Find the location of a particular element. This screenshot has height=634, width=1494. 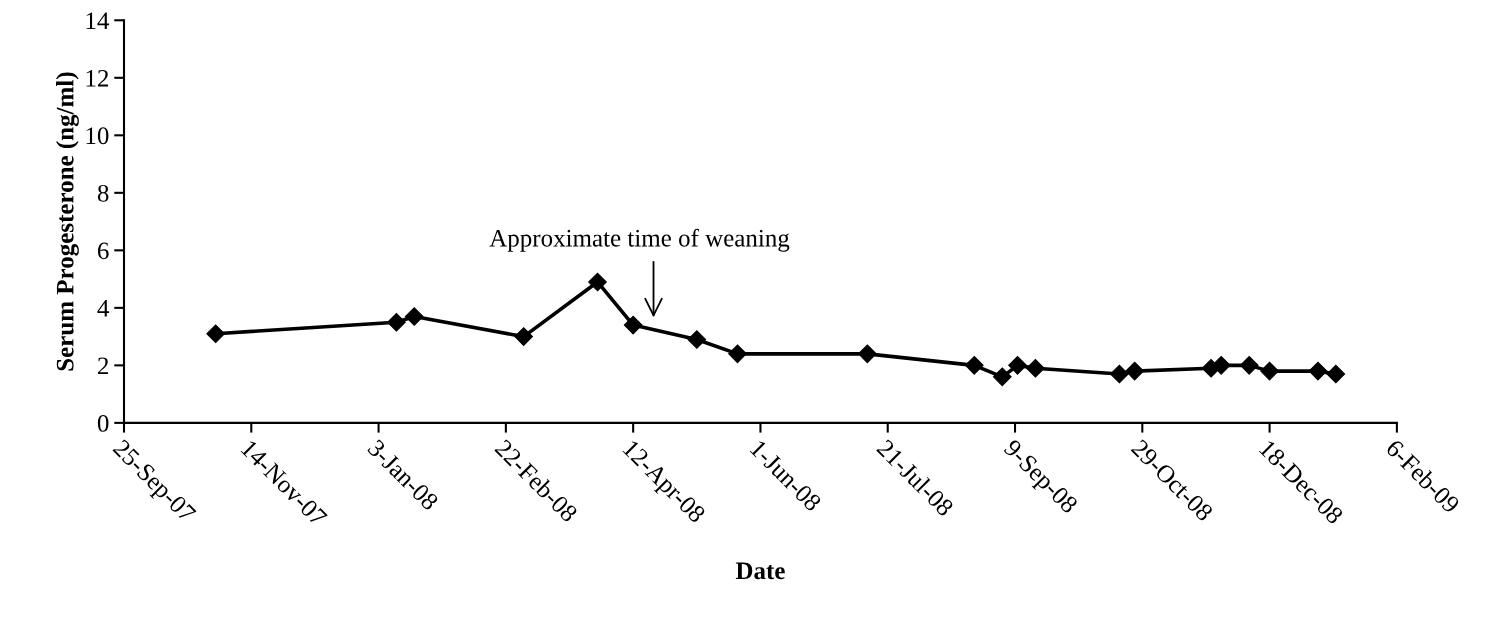

y-tick-label: 12 is located at coordinates (97, 78).